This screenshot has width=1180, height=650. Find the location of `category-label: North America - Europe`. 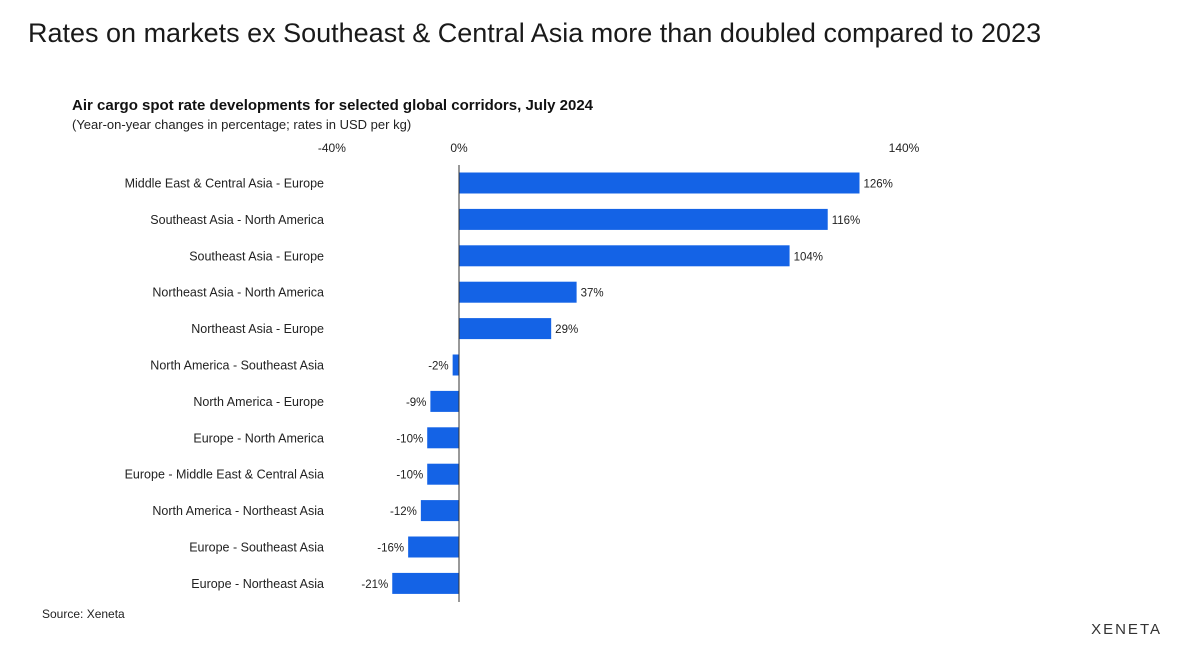

category-label: North America - Europe is located at coordinates (258, 402).